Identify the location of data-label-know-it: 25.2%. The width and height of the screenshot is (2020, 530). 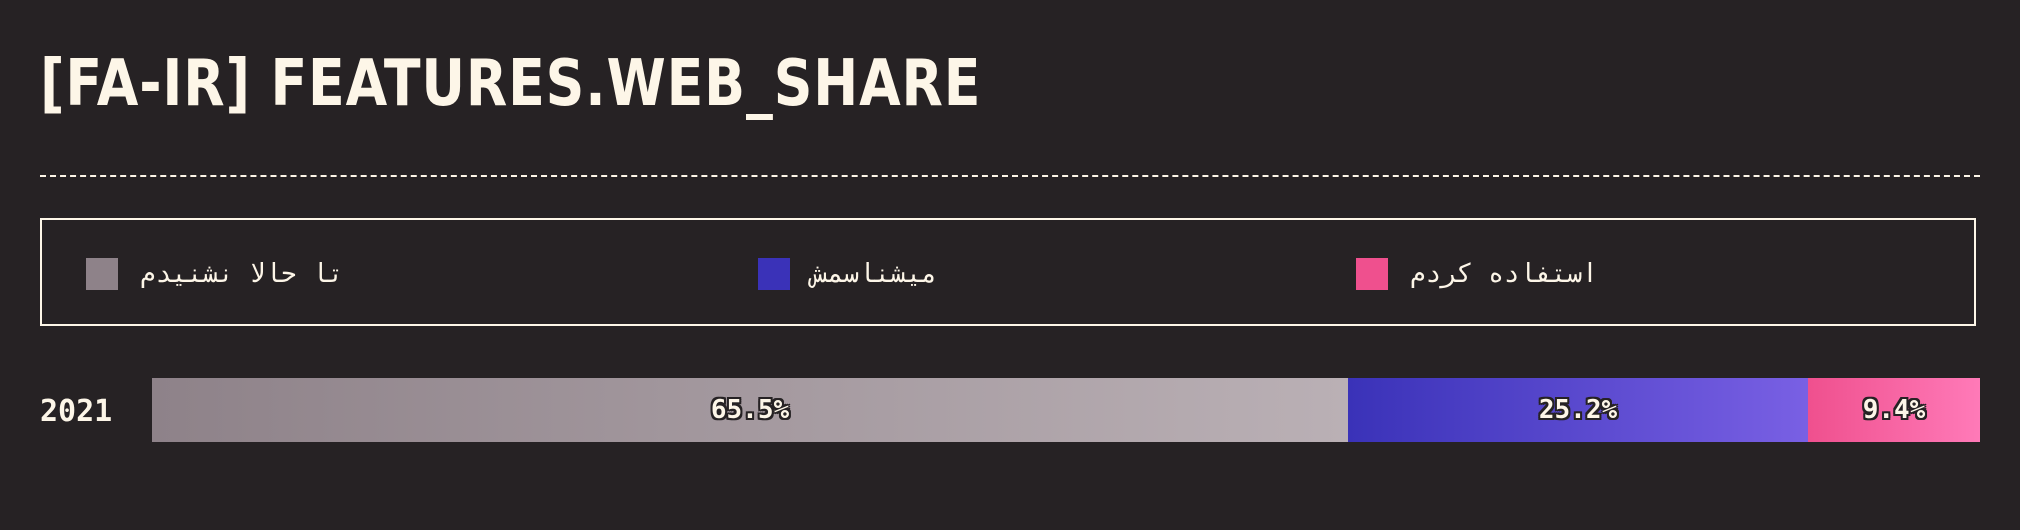
(1578, 410).